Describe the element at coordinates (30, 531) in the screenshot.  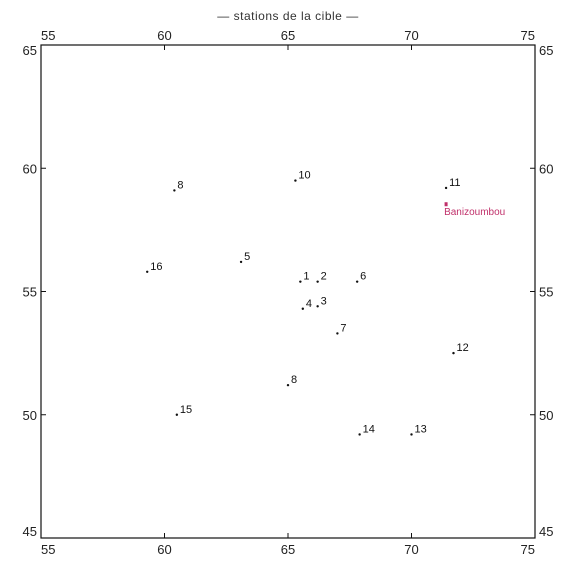
I see `y-tick-label-left-0: 45` at that location.